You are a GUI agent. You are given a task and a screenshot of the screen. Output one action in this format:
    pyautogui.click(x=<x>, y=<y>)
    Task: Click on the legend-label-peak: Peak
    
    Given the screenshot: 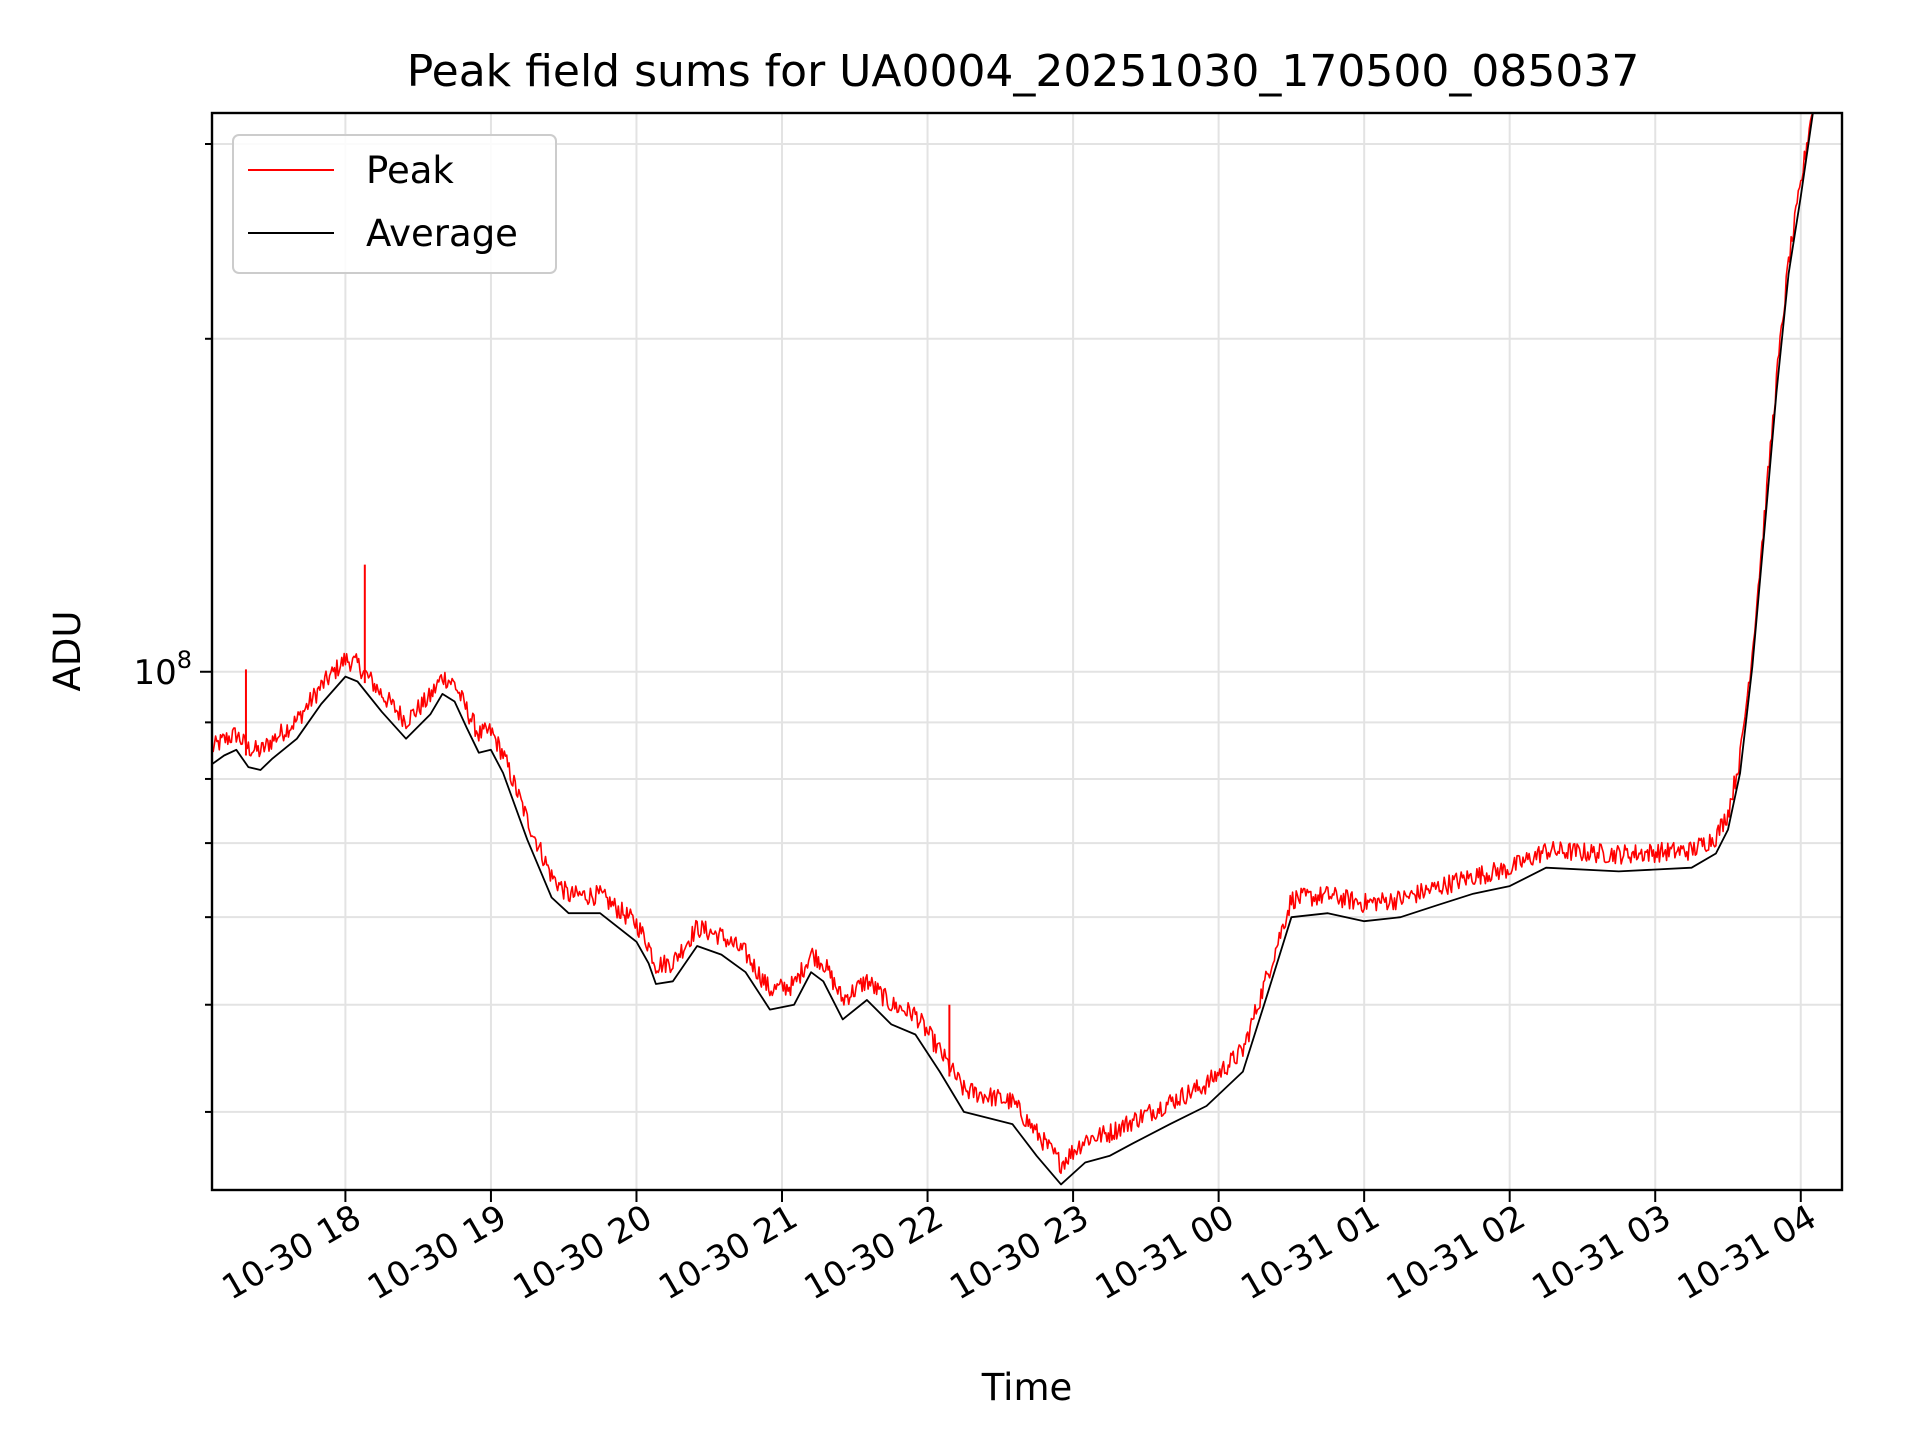 What is the action you would take?
    pyautogui.click(x=410, y=170)
    